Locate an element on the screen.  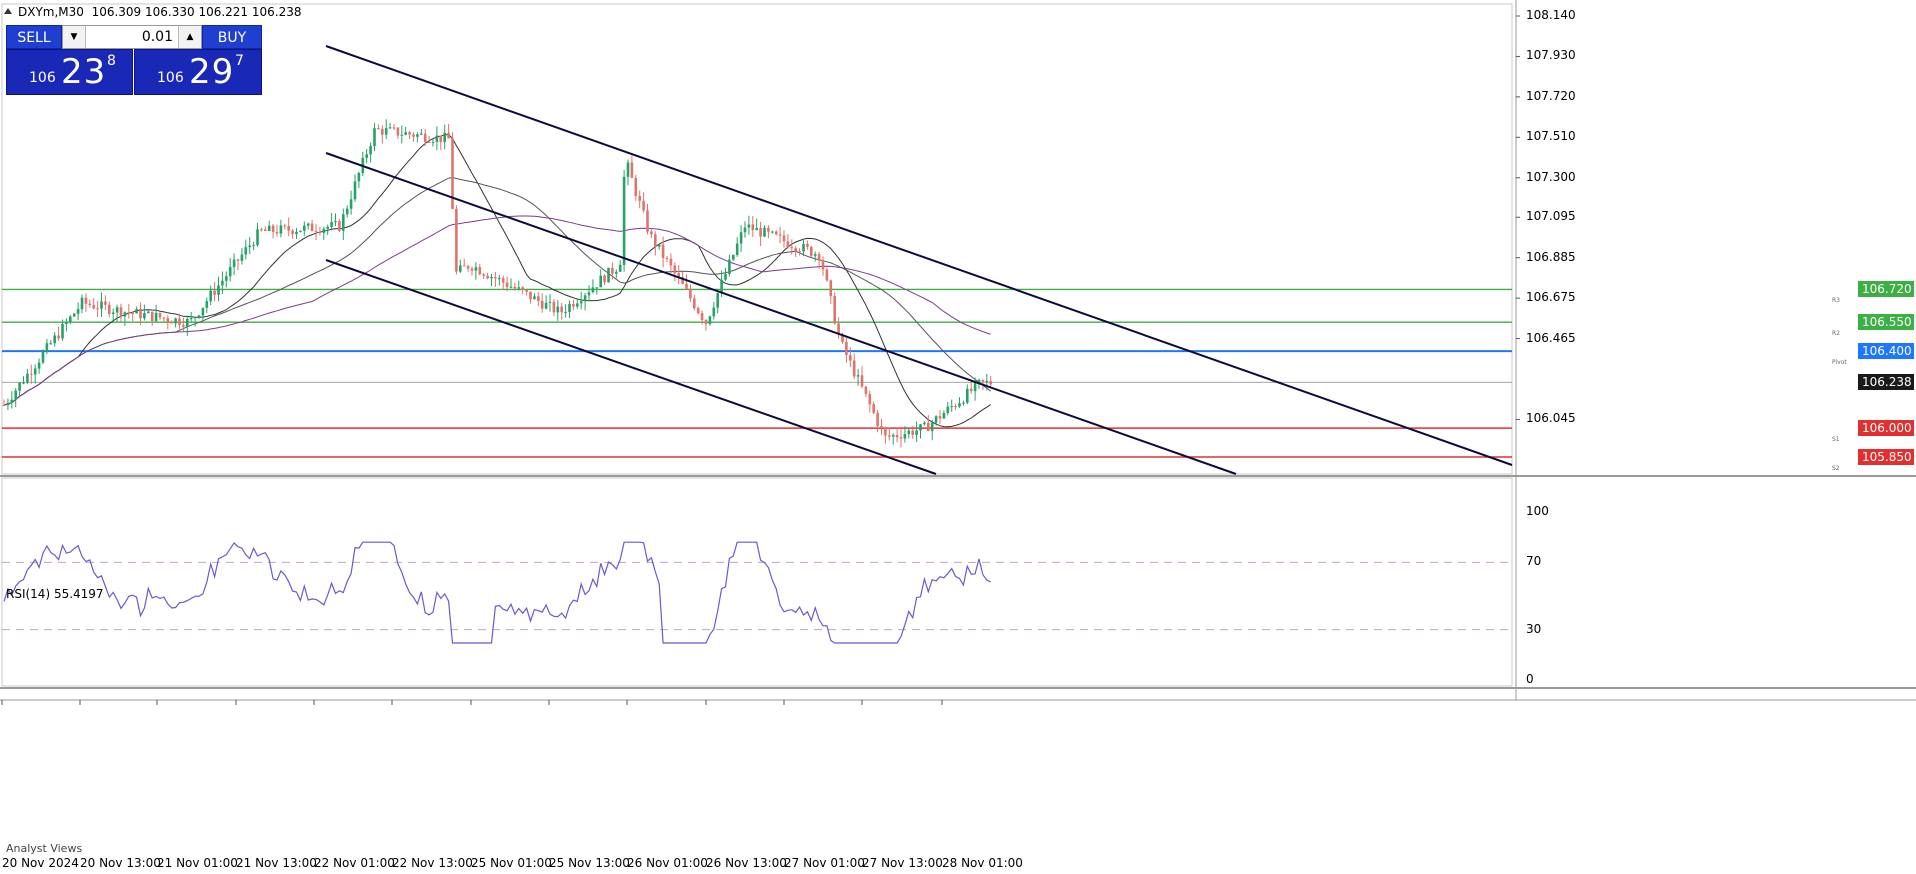
ask-price-box: 106 29 7 is located at coordinates (198, 72).